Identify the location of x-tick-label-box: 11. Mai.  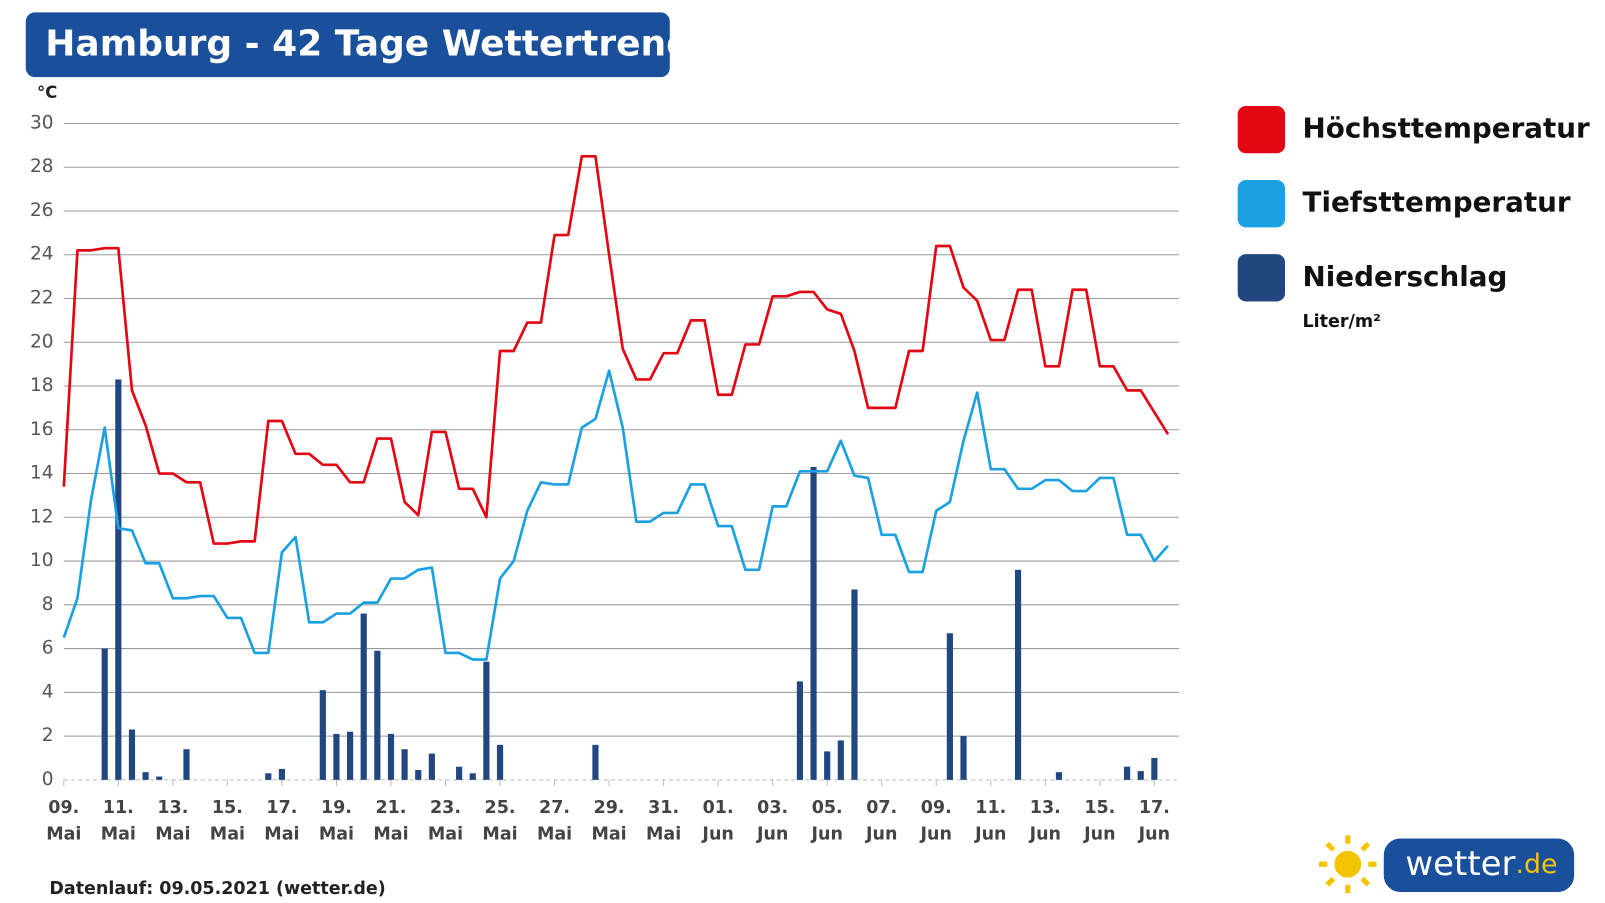
(118, 820).